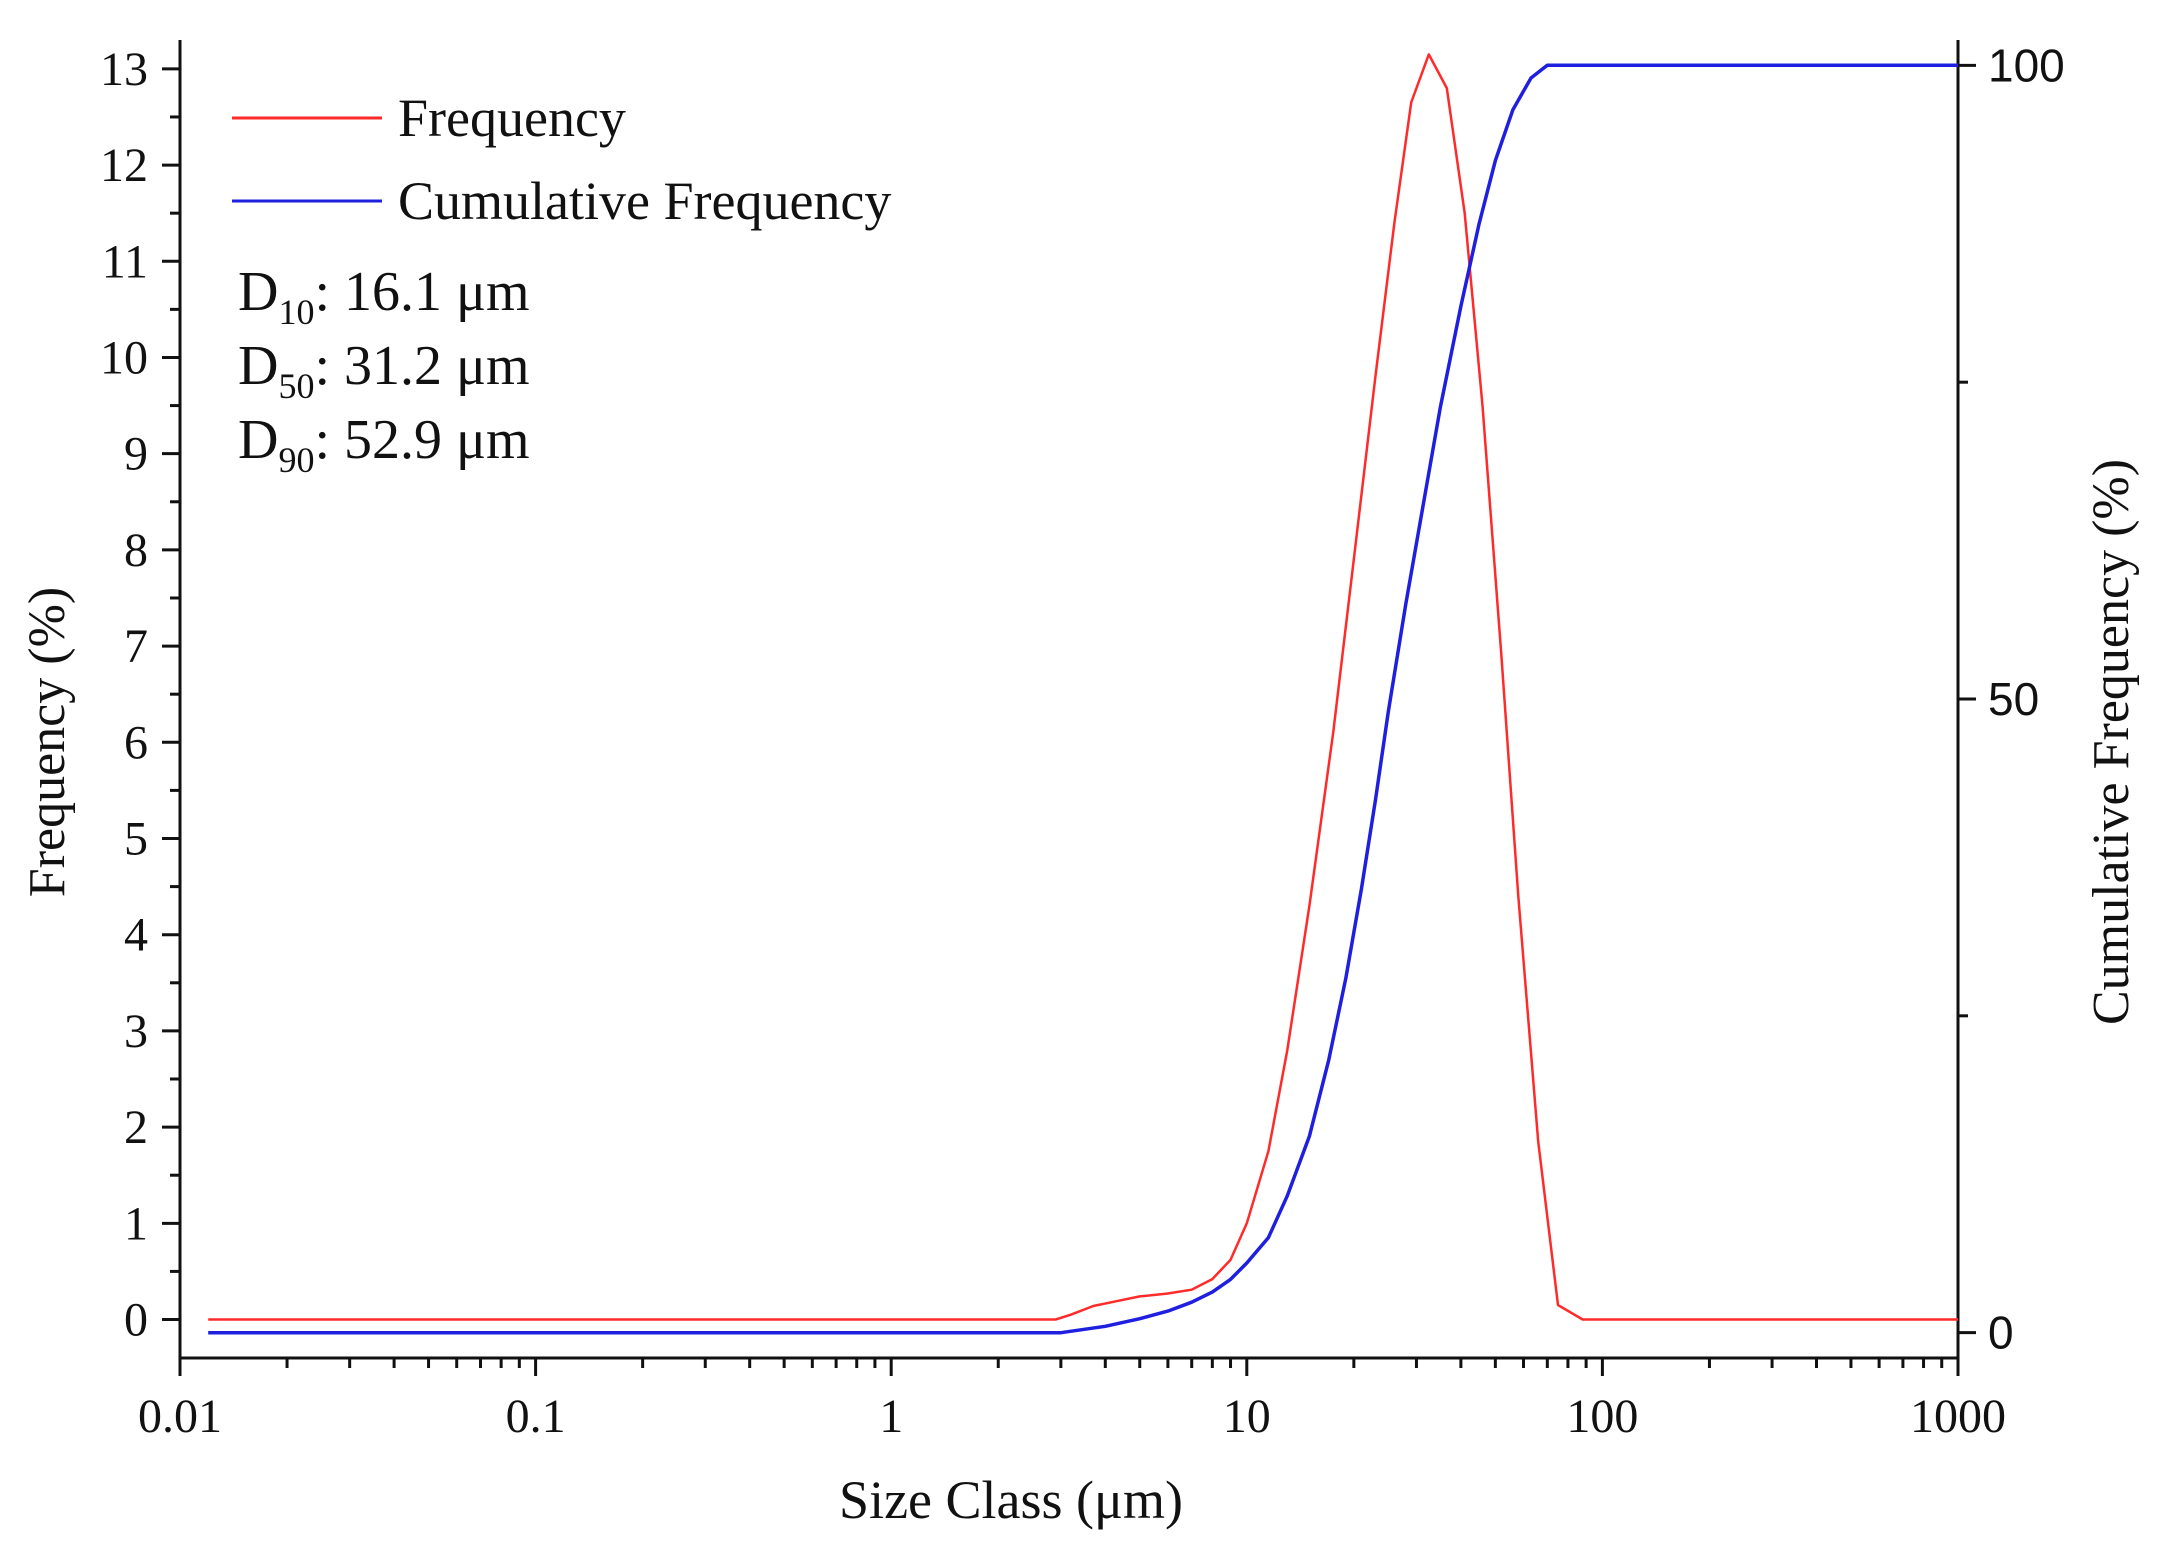 This screenshot has width=2163, height=1556. What do you see at coordinates (644, 201) in the screenshot?
I see `legend-label-cumulative-frequency: Cumulative Frequency` at bounding box center [644, 201].